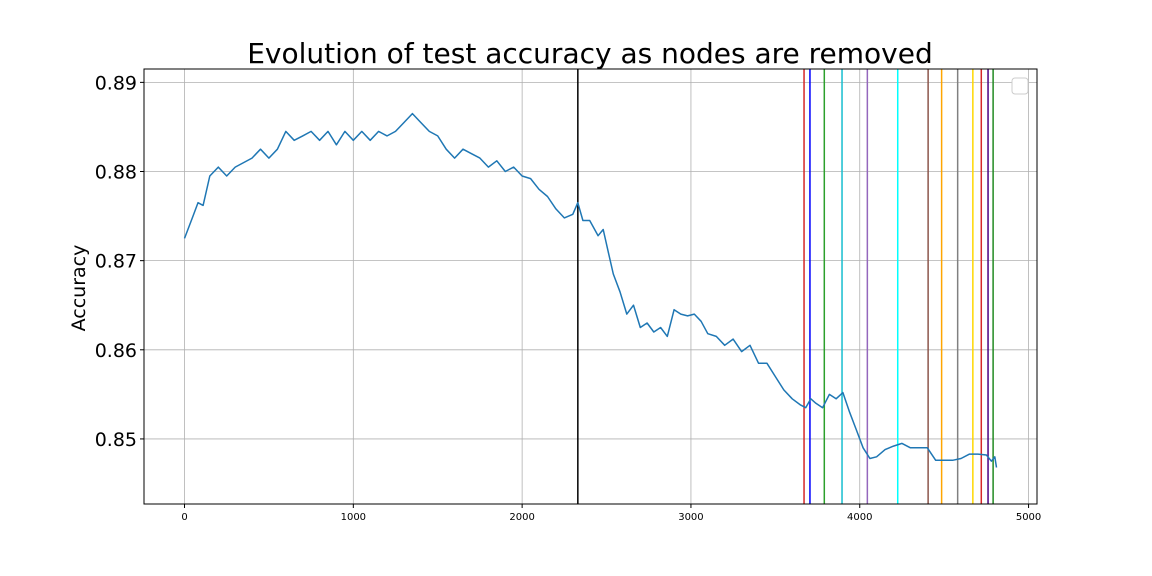  Describe the element at coordinates (116, 262) in the screenshot. I see `y-tick-label: 0.87` at that location.